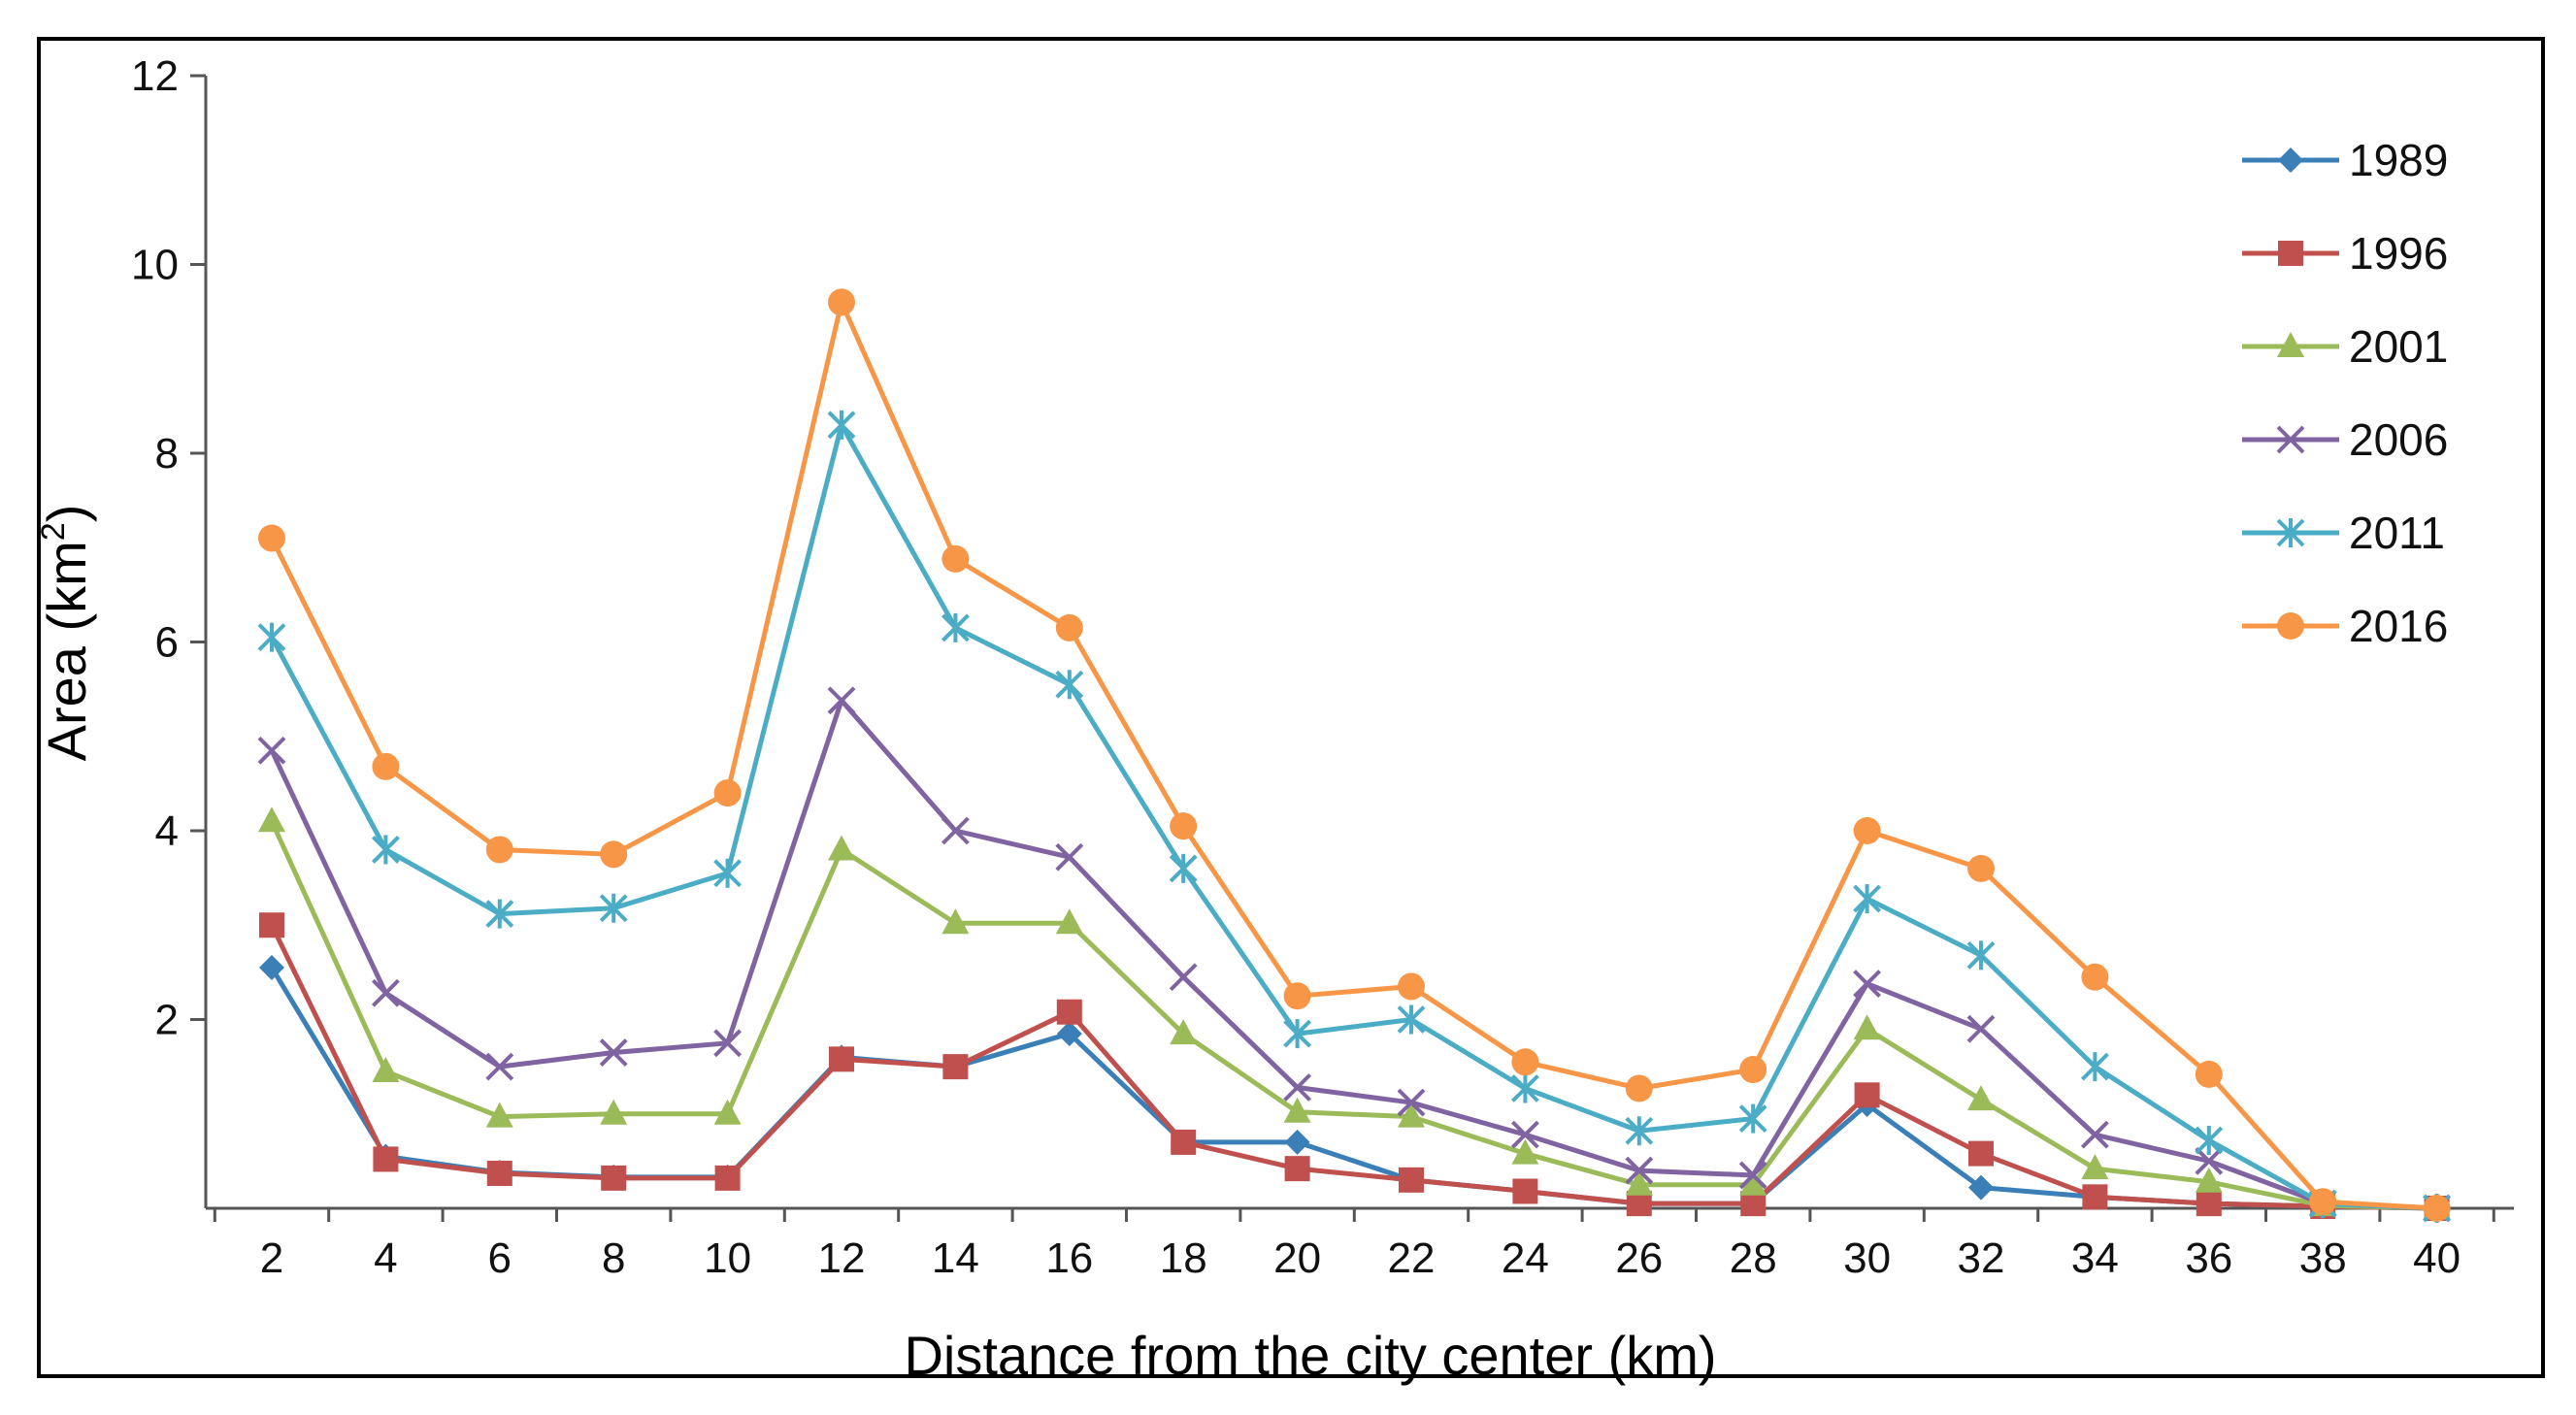 This screenshot has height=1415, width=2576. I want to click on x-tick-label: 12, so click(842, 1258).